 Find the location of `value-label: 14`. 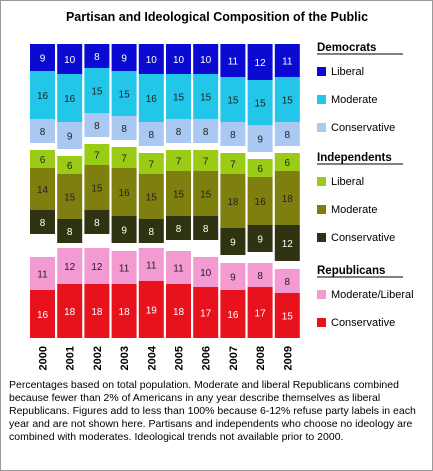

value-label: 14 is located at coordinates (43, 190).